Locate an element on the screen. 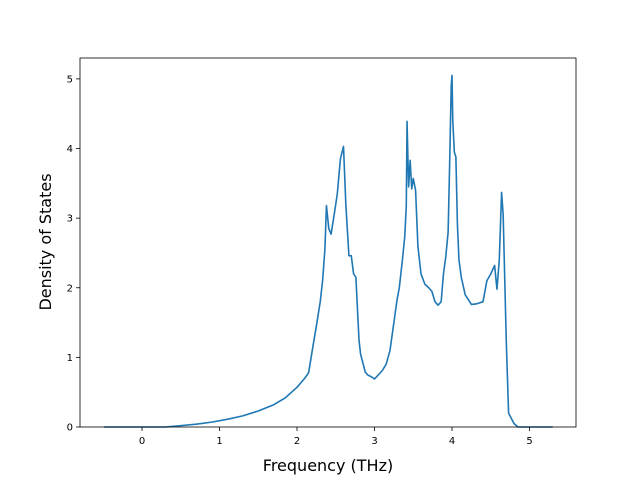  y-tick-label: 3 is located at coordinates (70, 219).